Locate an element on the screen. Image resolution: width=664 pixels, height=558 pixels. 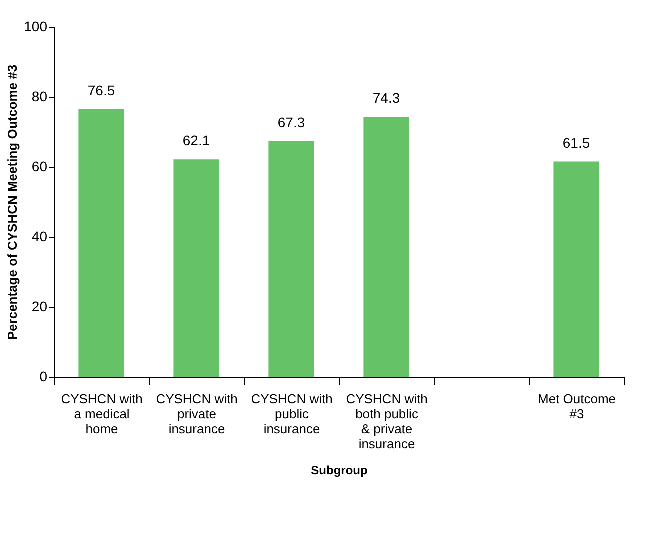
y-tick-label: 40 is located at coordinates (40, 236).